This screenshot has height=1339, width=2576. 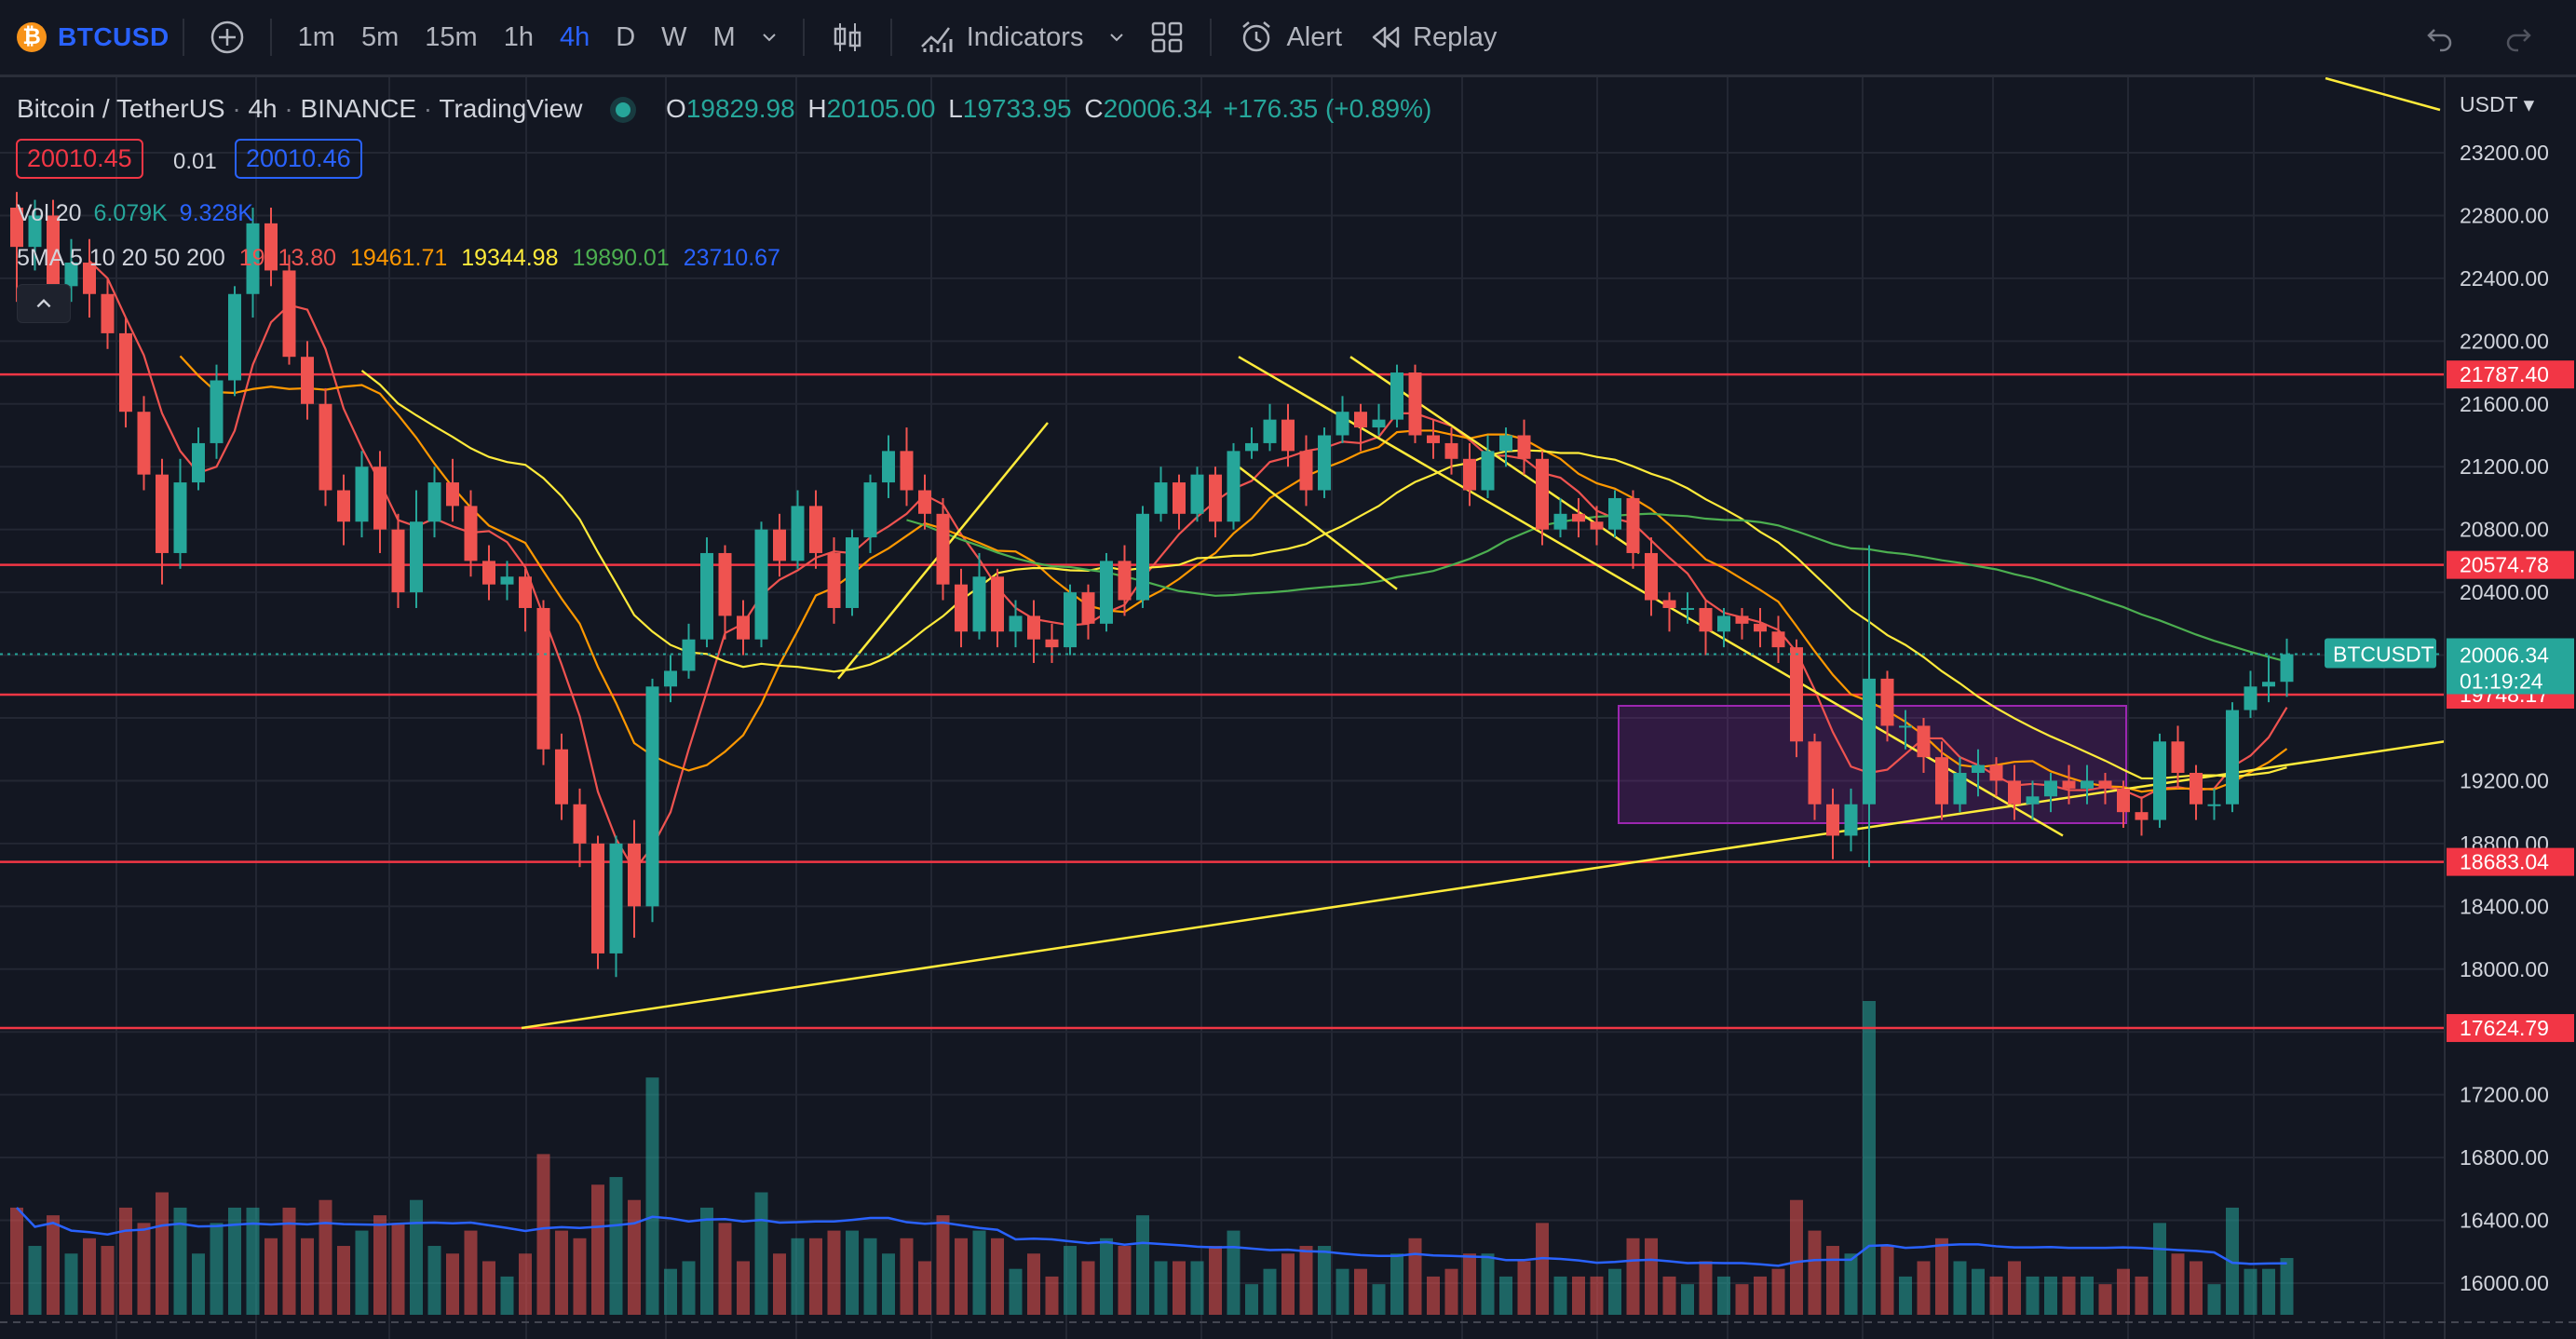 I want to click on undo-button, so click(x=2440, y=37).